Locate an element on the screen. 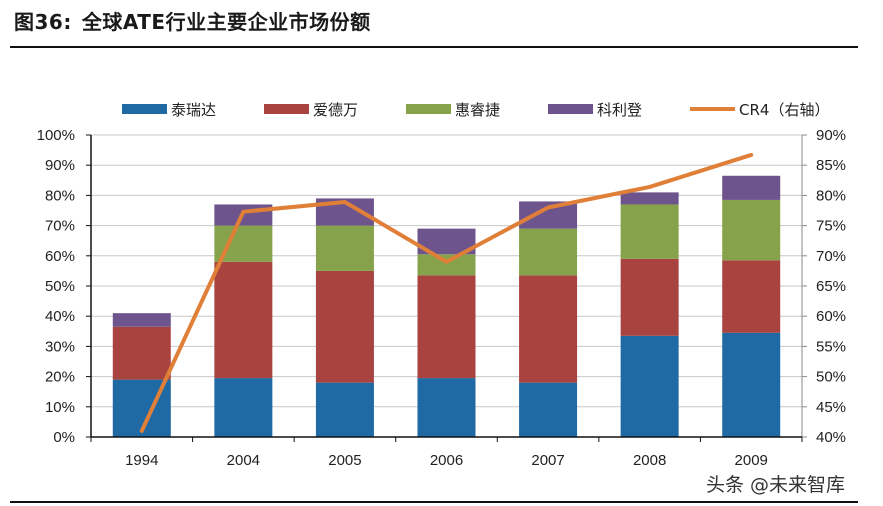 The image size is (883, 506). x-tick-label: 1994 is located at coordinates (141, 460).